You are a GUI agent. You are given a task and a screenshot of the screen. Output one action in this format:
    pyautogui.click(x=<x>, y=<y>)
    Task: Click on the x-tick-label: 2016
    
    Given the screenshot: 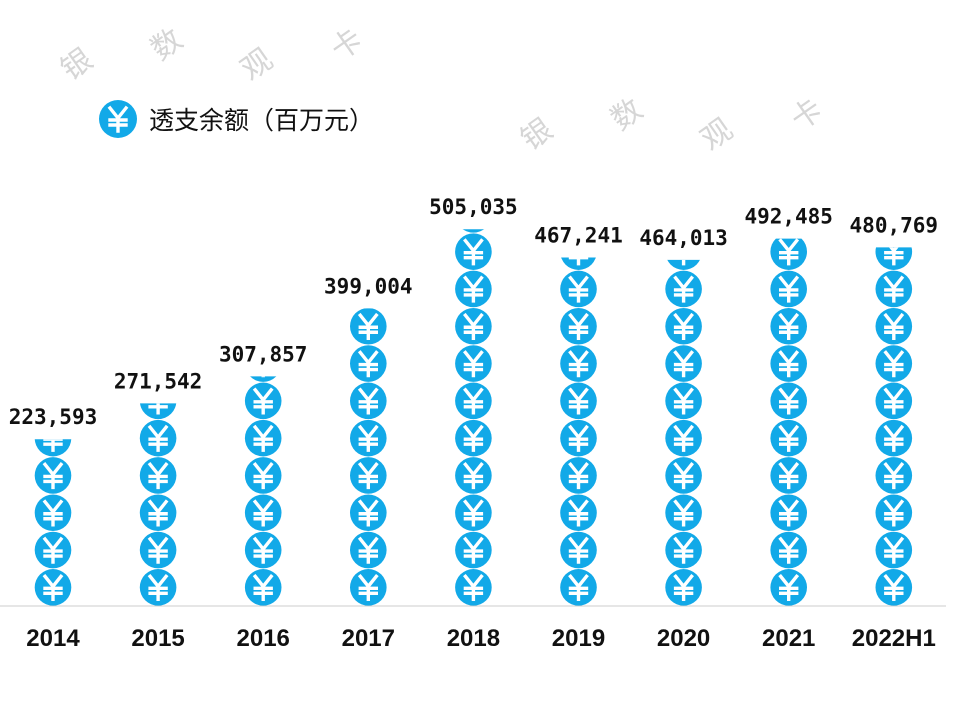 What is the action you would take?
    pyautogui.click(x=263, y=638)
    